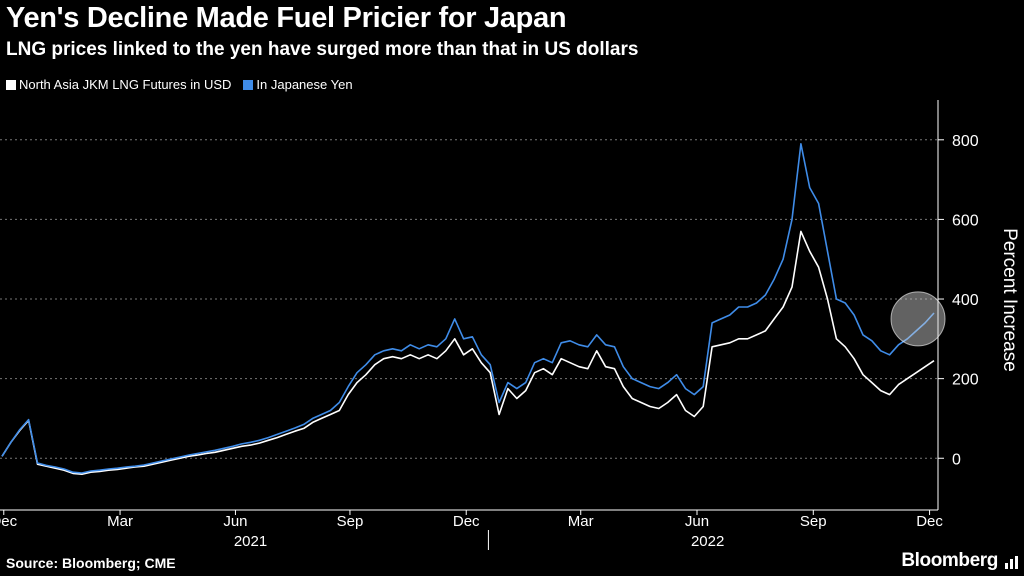 The width and height of the screenshot is (1024, 576). Describe the element at coordinates (1011, 562) in the screenshot. I see `bloomberg-mark-icon` at that location.